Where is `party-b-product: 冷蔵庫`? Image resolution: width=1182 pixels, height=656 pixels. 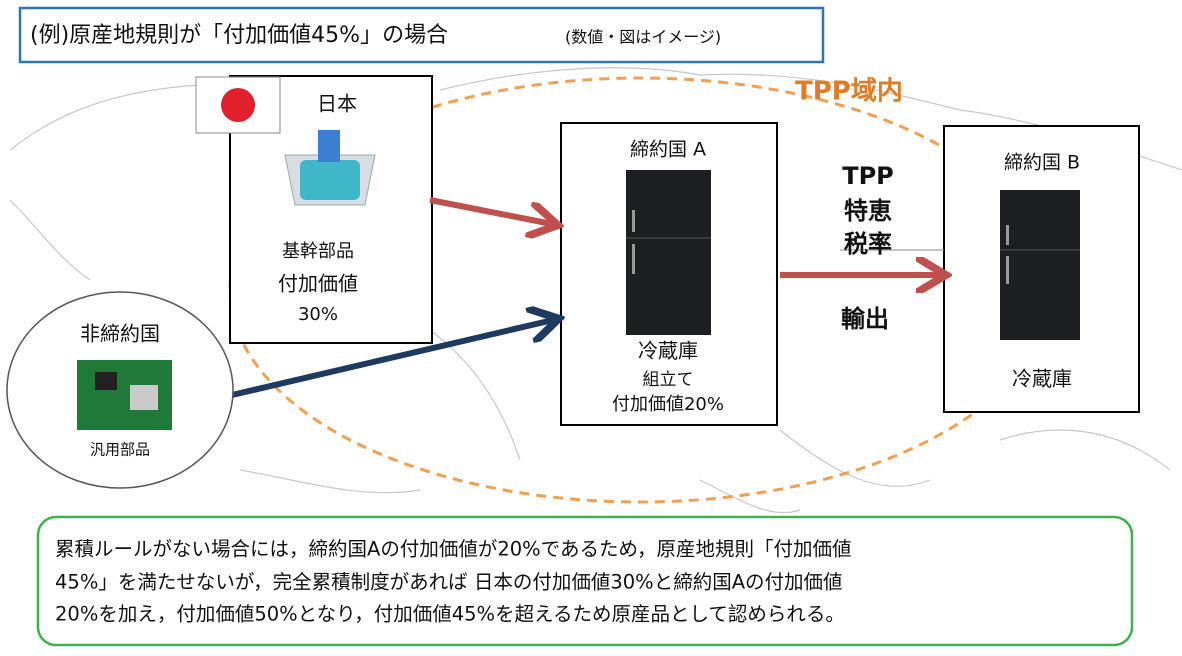 party-b-product: 冷蔵庫 is located at coordinates (1042, 379).